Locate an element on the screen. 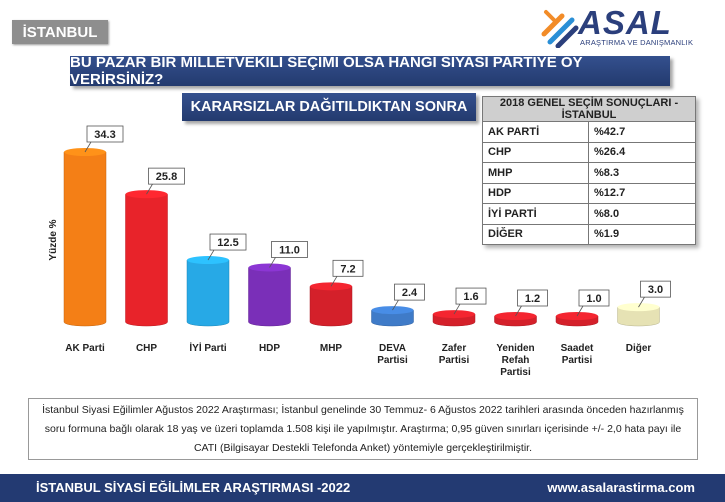 This screenshot has height=502, width=725. value-label: 11.0 is located at coordinates (289, 250).